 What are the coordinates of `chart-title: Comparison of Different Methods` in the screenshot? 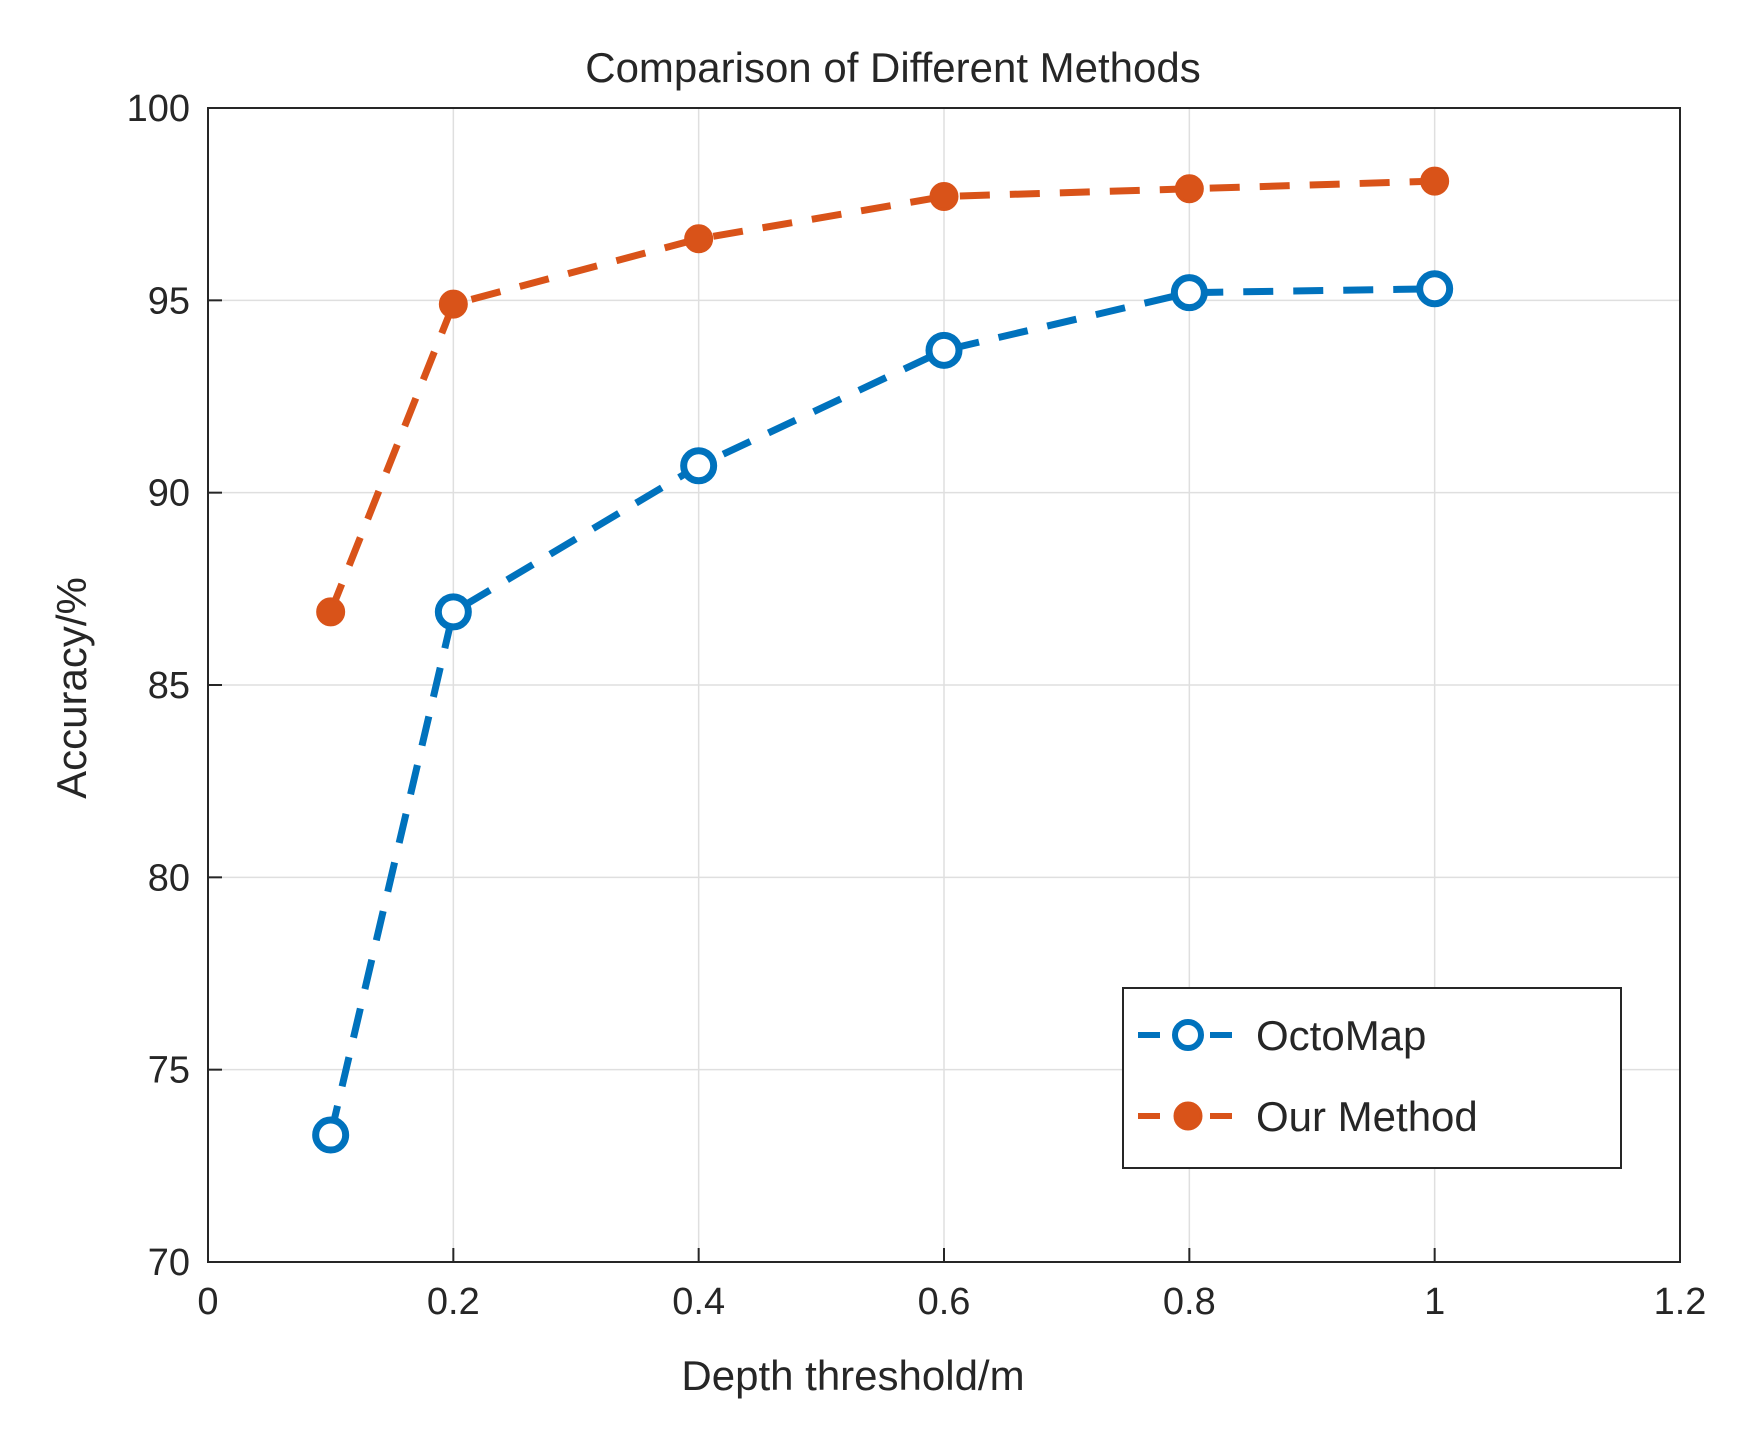 It's located at (893, 67).